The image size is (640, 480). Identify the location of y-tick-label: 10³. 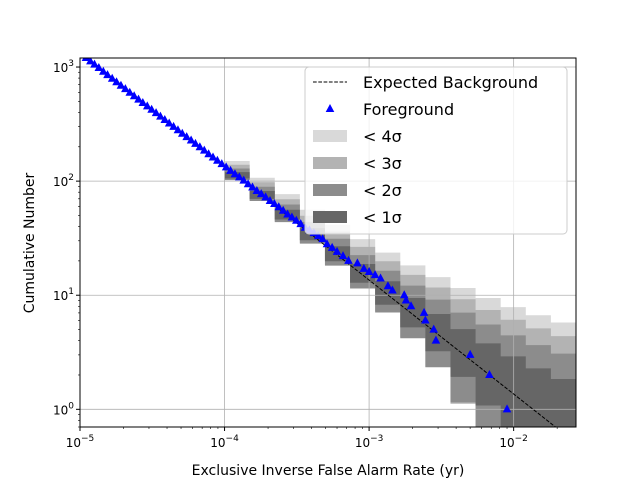
(63, 67).